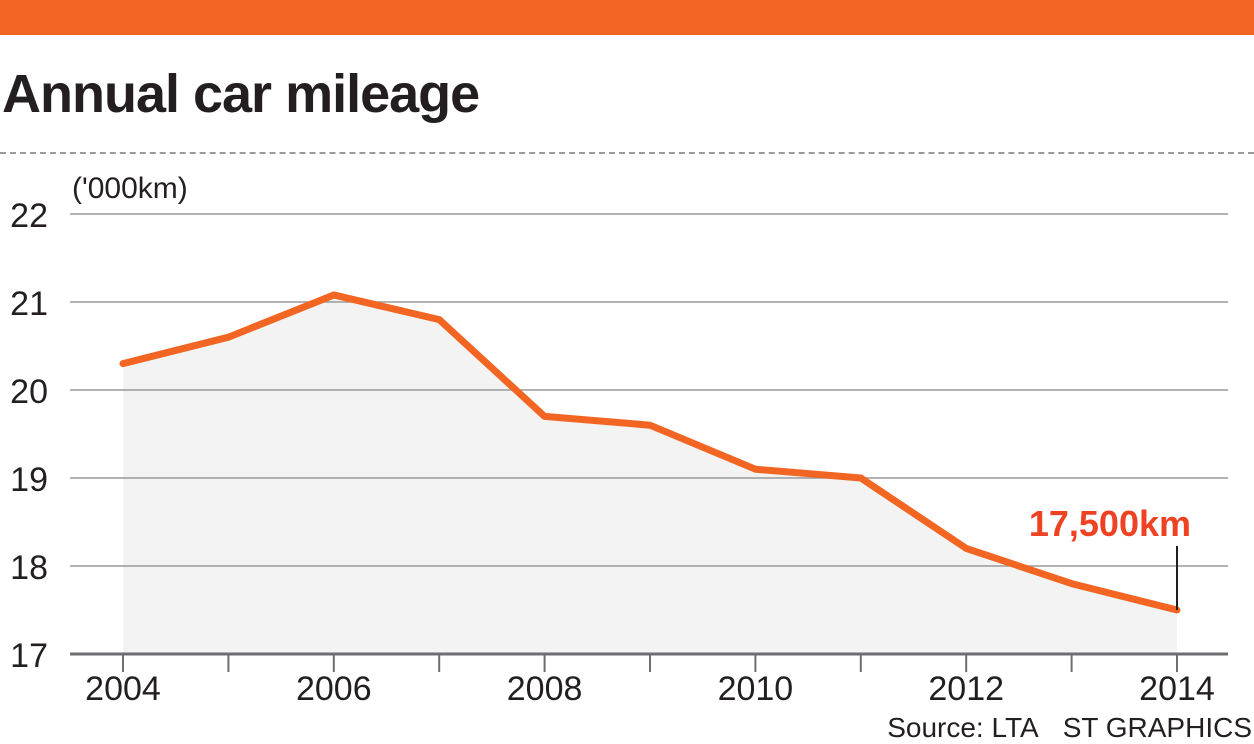 The image size is (1254, 744). What do you see at coordinates (29, 216) in the screenshot?
I see `y-tick-label: 22` at bounding box center [29, 216].